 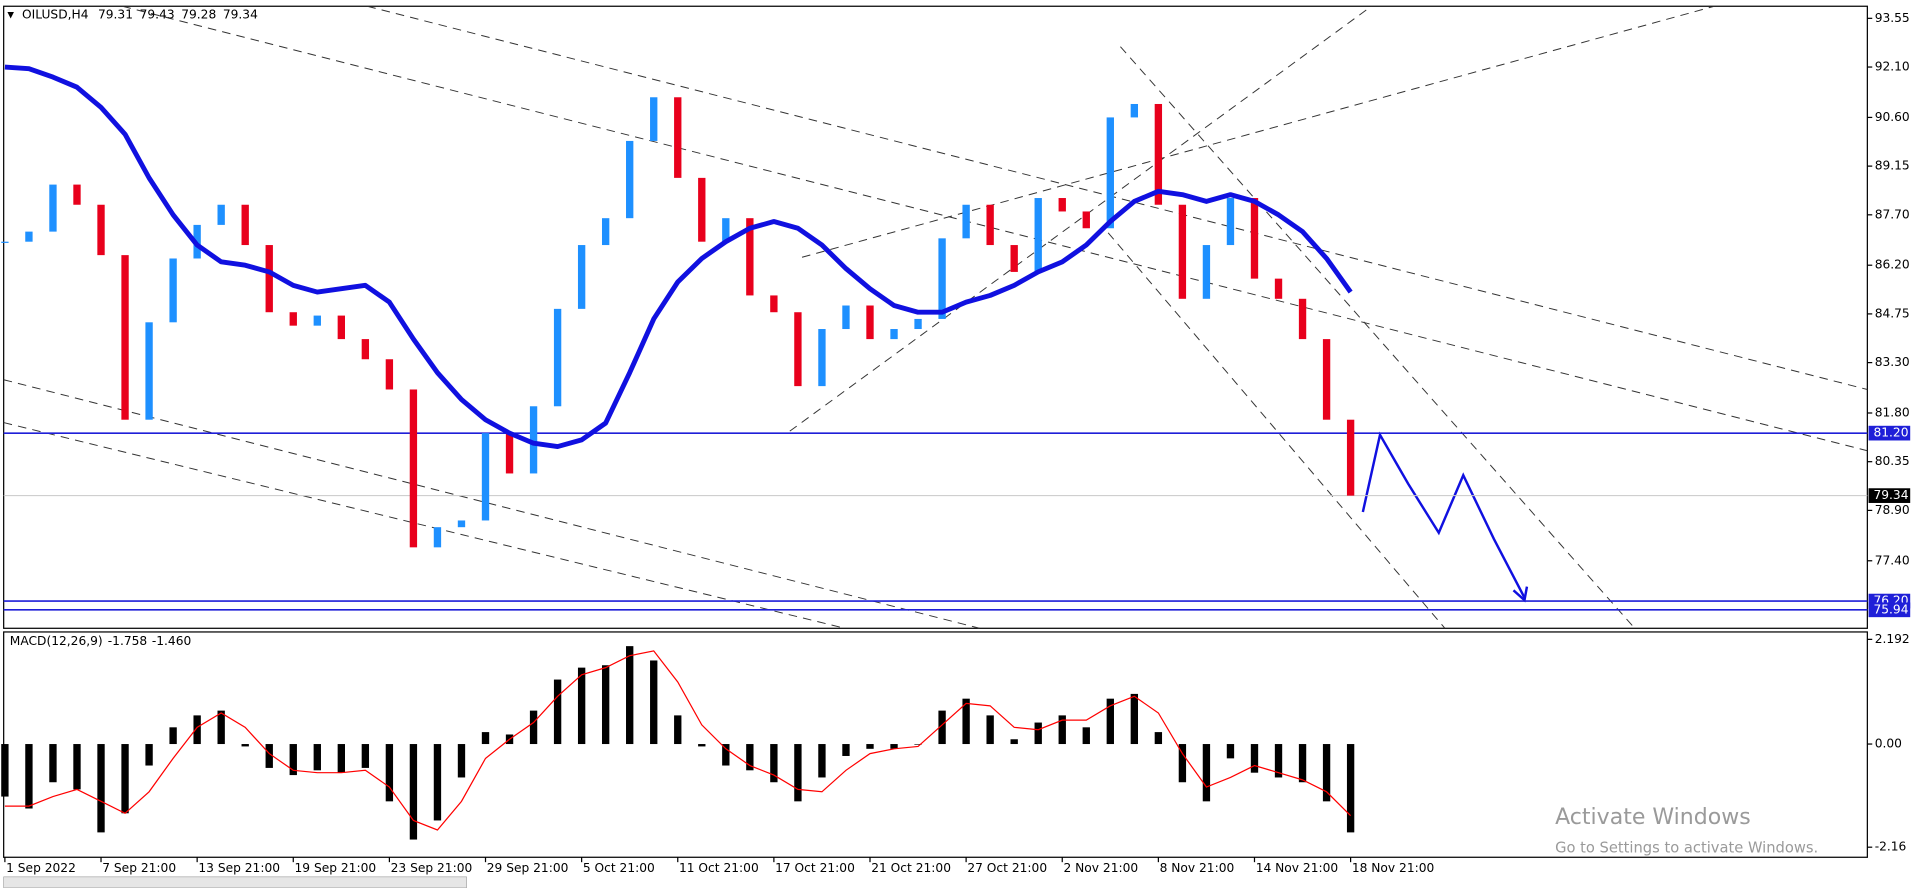 What do you see at coordinates (1686, 848) in the screenshot?
I see `watermark-subtitle: Go to Settings to activate Windows.` at bounding box center [1686, 848].